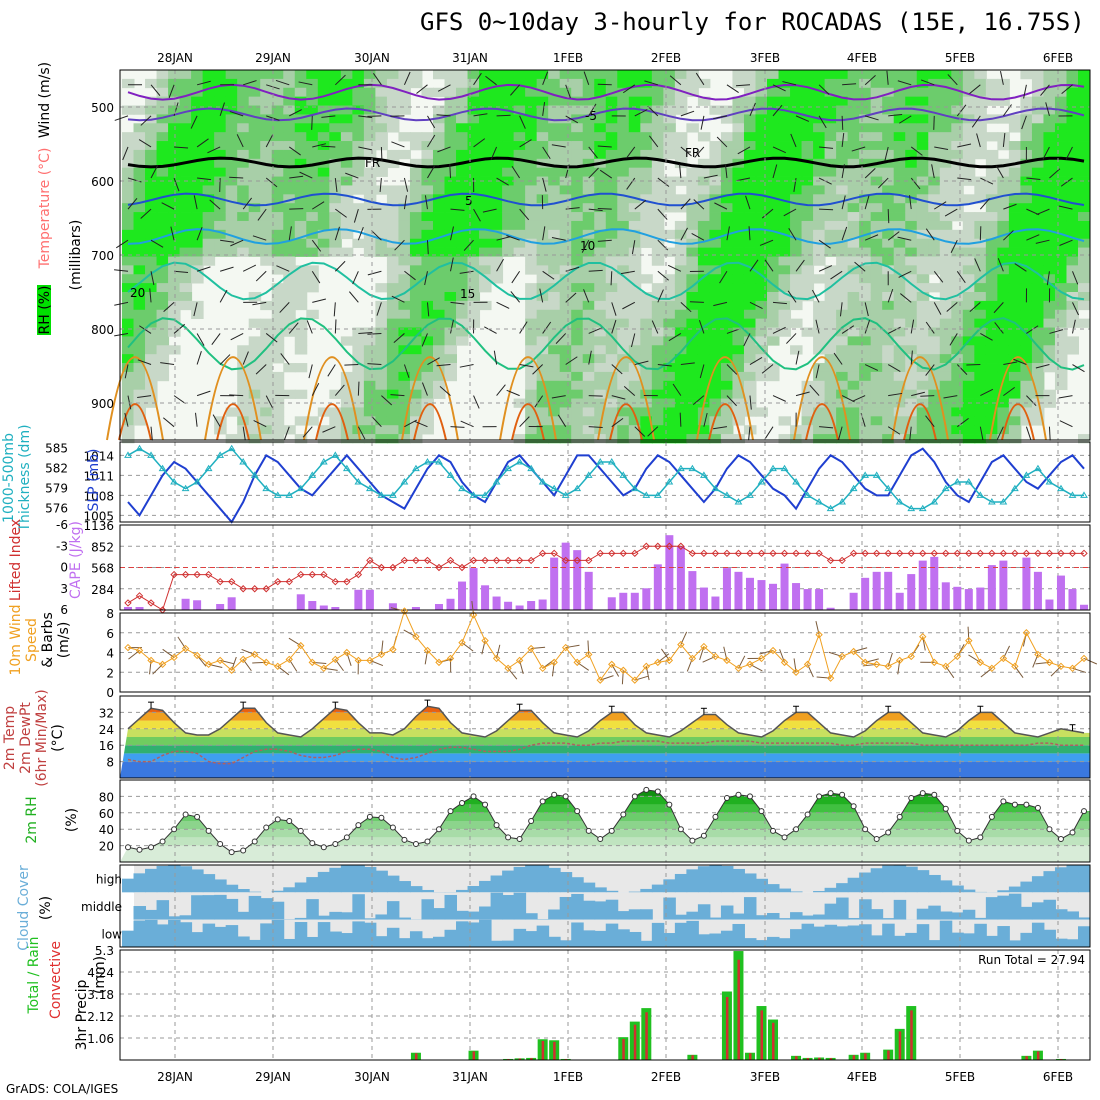 The image size is (1100, 1100). I want to click on date-label-bottom: 2FEB, so click(666, 1077).